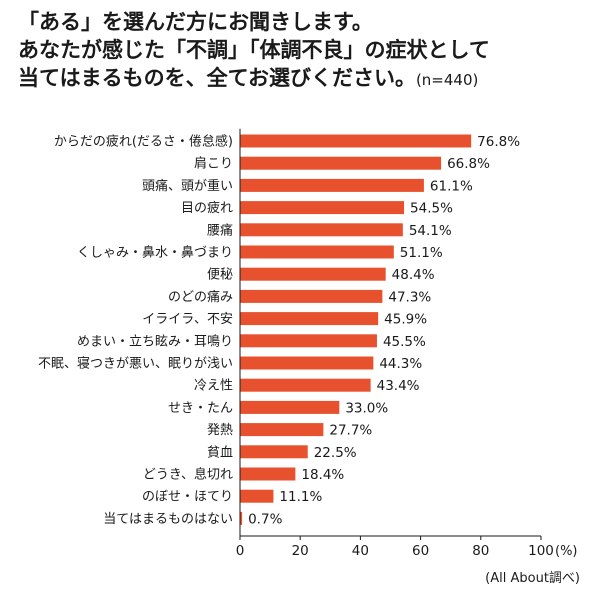  What do you see at coordinates (451, 186) in the screenshot?
I see `value-label: 61.1%` at bounding box center [451, 186].